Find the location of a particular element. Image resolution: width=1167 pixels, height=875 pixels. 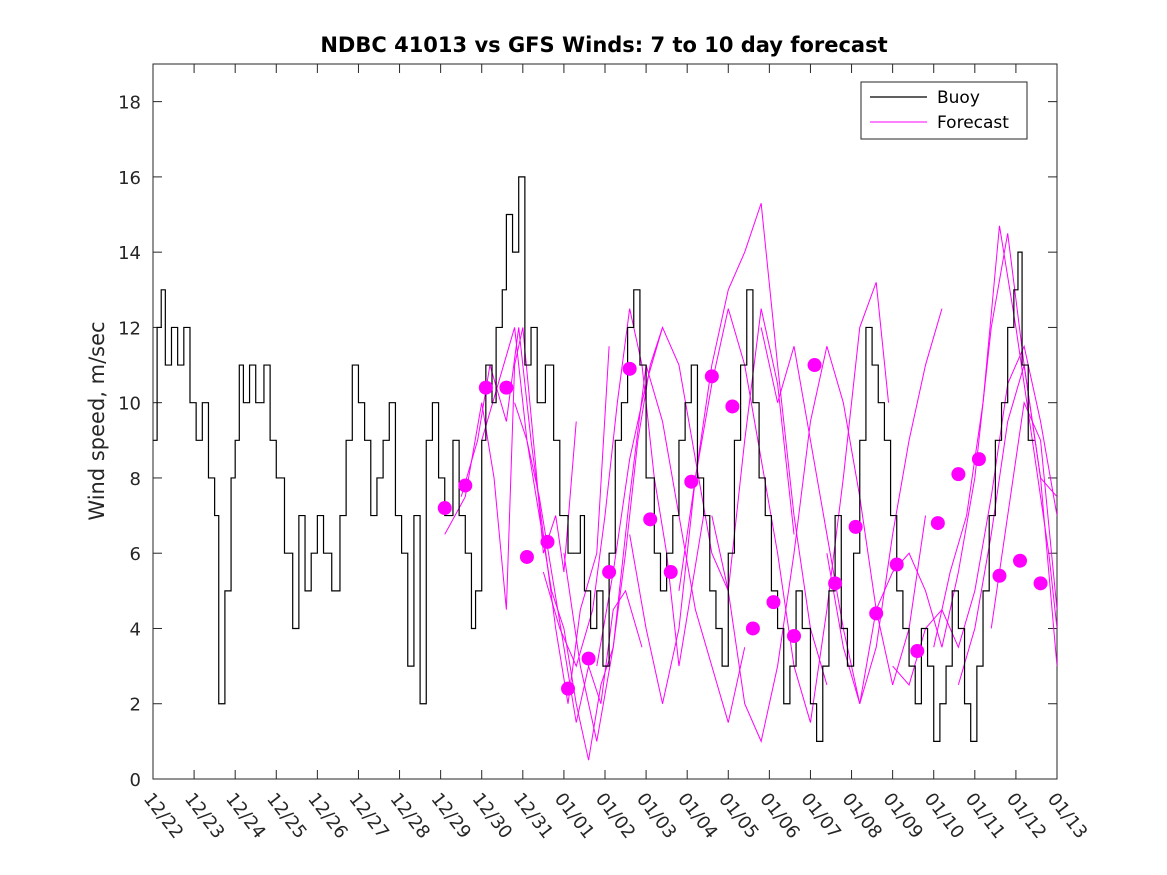

legend-label-buoy: Buoy is located at coordinates (958, 98).